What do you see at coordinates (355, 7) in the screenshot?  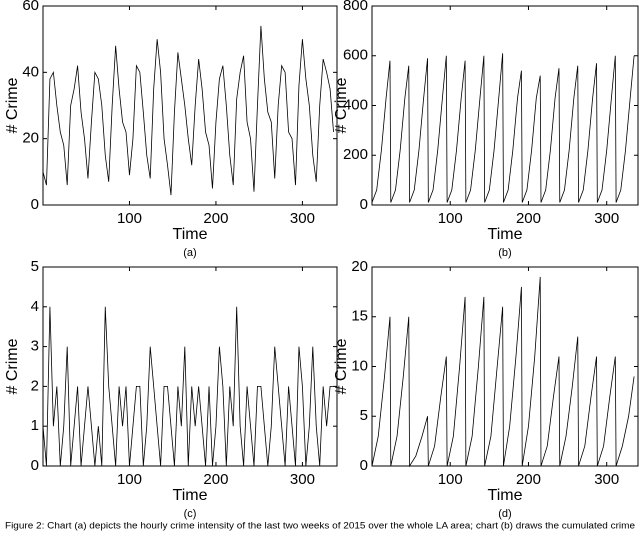 I see `y-tick-label: 800` at bounding box center [355, 7].